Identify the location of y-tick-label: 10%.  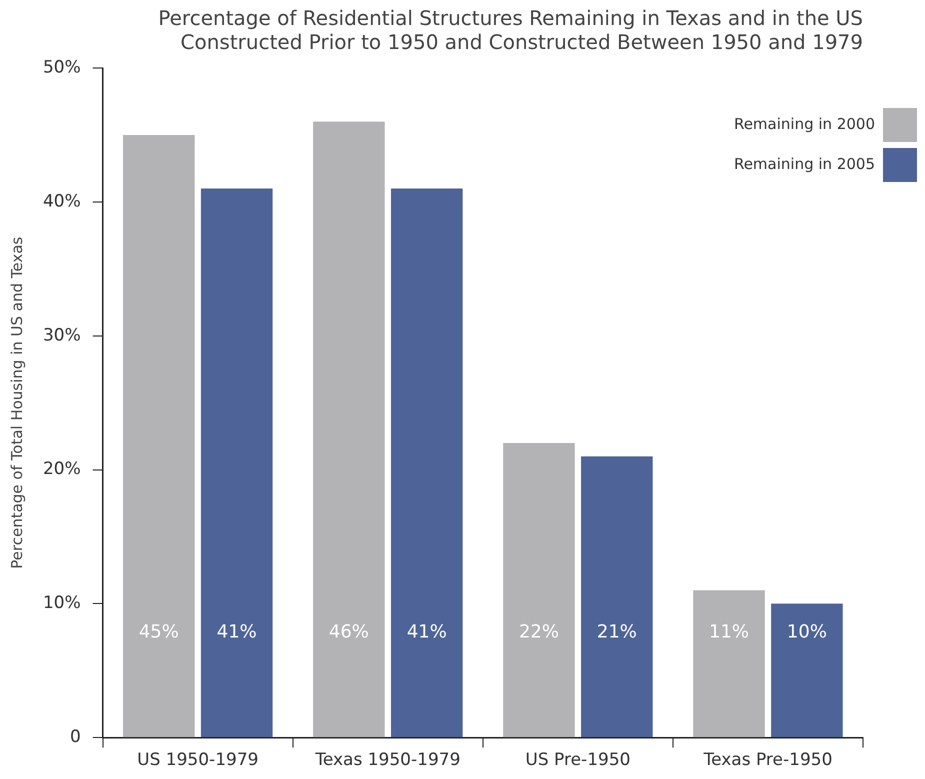
(61, 603).